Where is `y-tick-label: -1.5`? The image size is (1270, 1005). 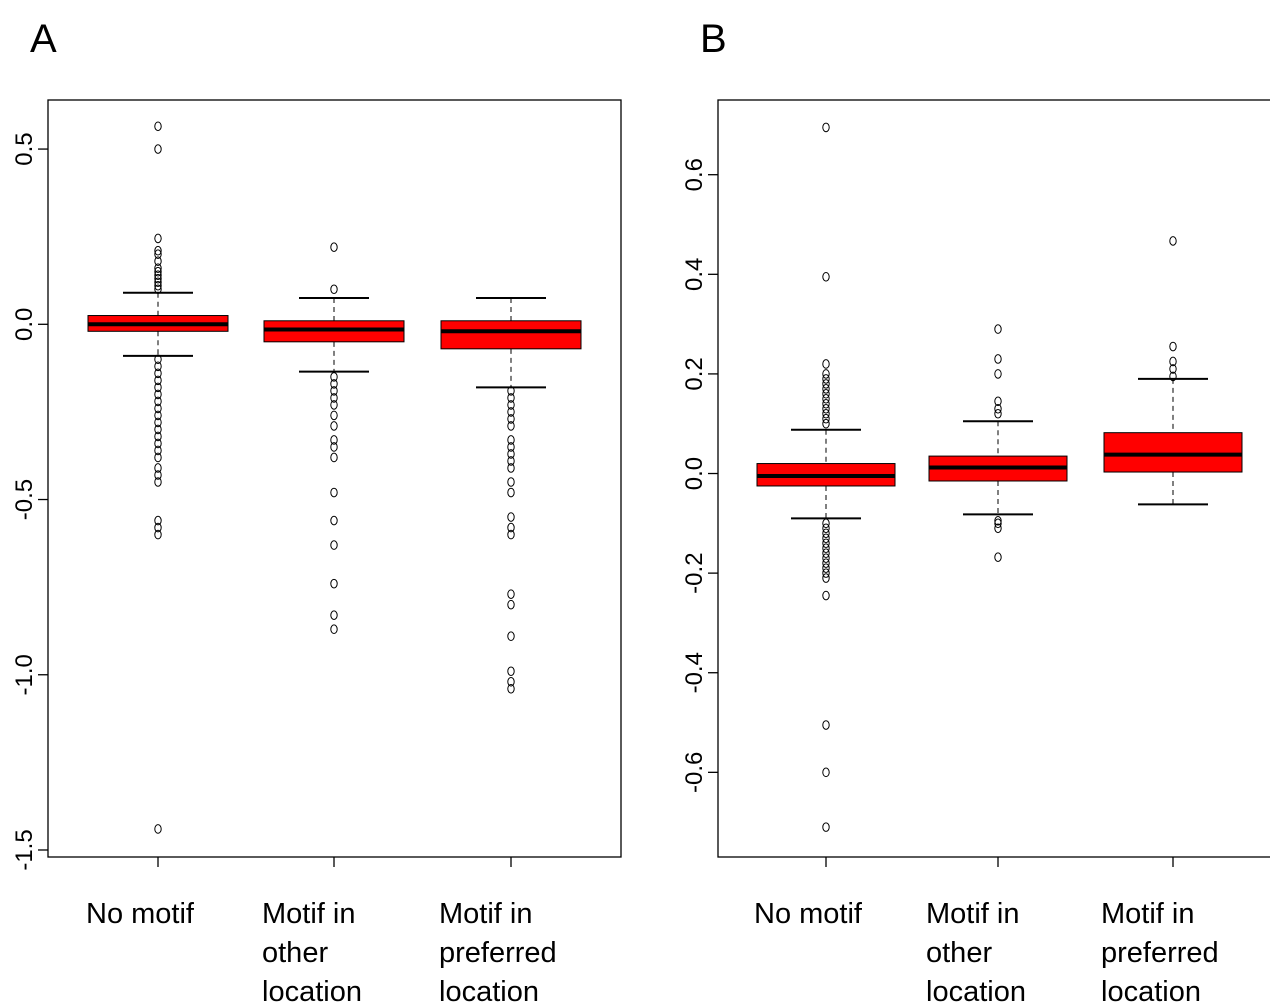
y-tick-label: -1.5 is located at coordinates (24, 849).